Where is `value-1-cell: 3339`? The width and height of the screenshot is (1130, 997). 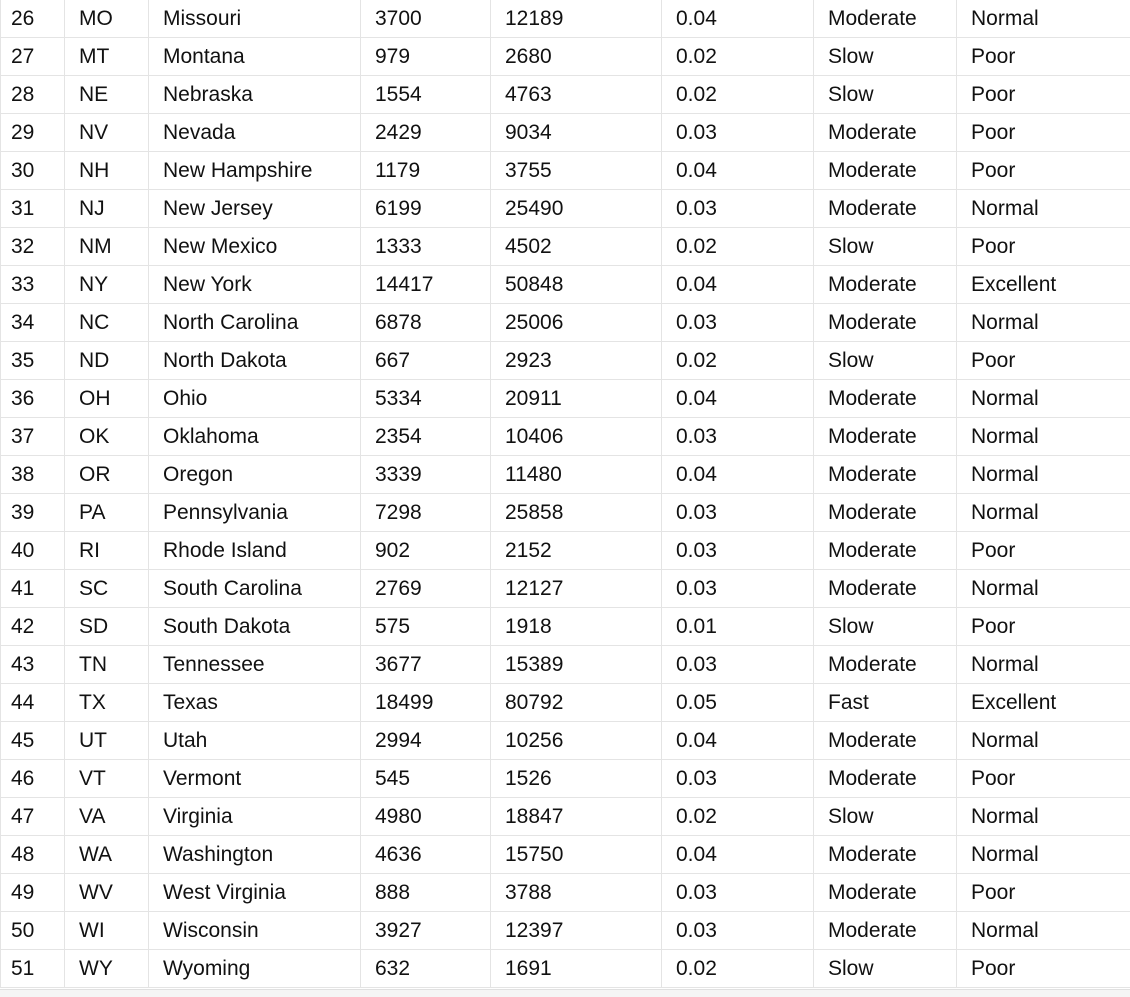 value-1-cell: 3339 is located at coordinates (426, 475).